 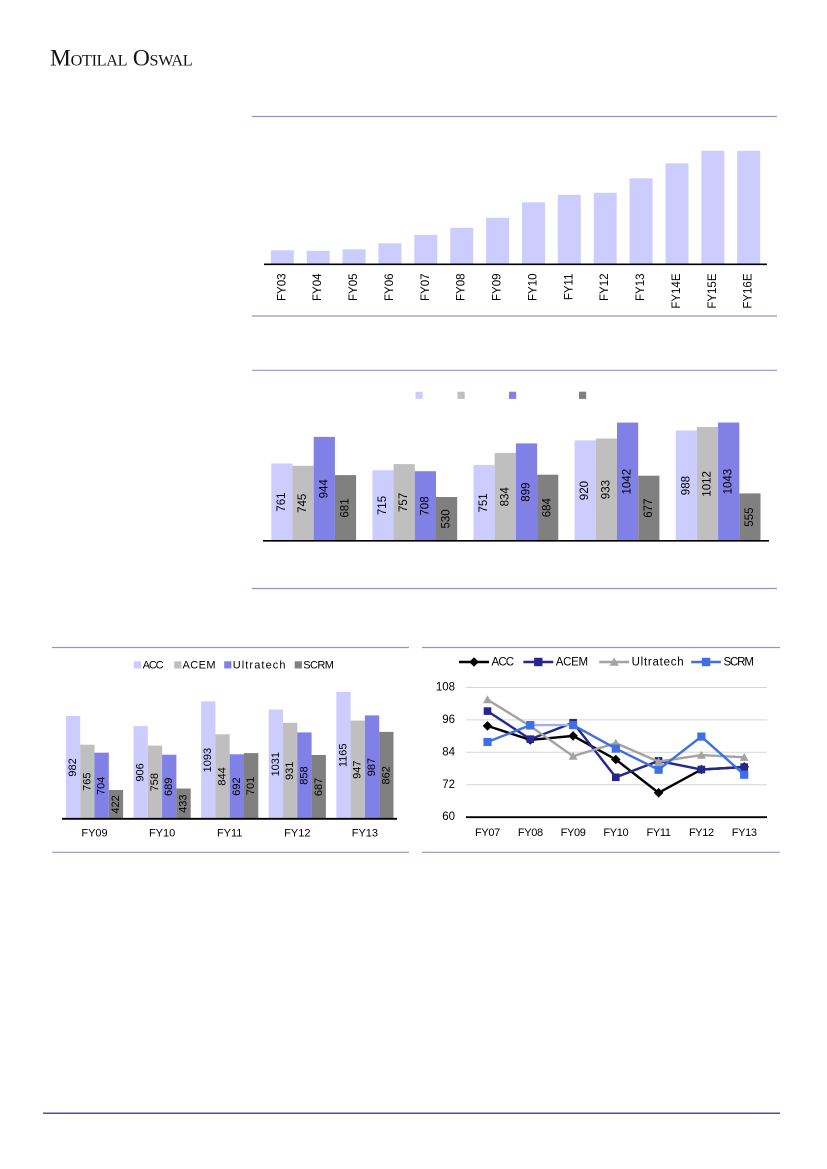 What do you see at coordinates (121, 59) in the screenshot?
I see `svg-text: MOTILAL OSWAL` at bounding box center [121, 59].